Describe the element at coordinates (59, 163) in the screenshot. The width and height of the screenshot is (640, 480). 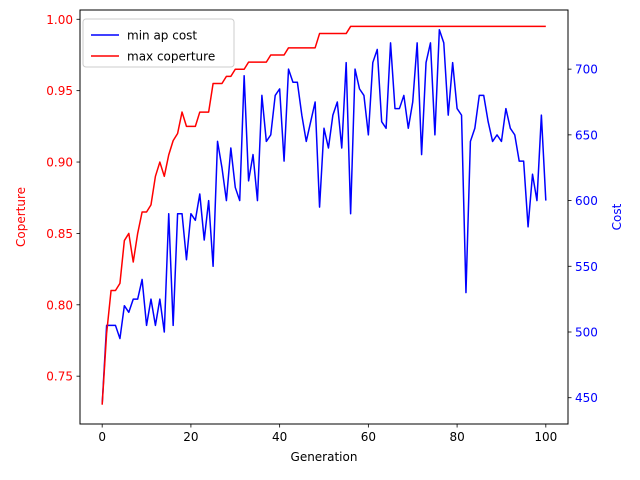
I see `left-y-tick-label: 0.90` at that location.